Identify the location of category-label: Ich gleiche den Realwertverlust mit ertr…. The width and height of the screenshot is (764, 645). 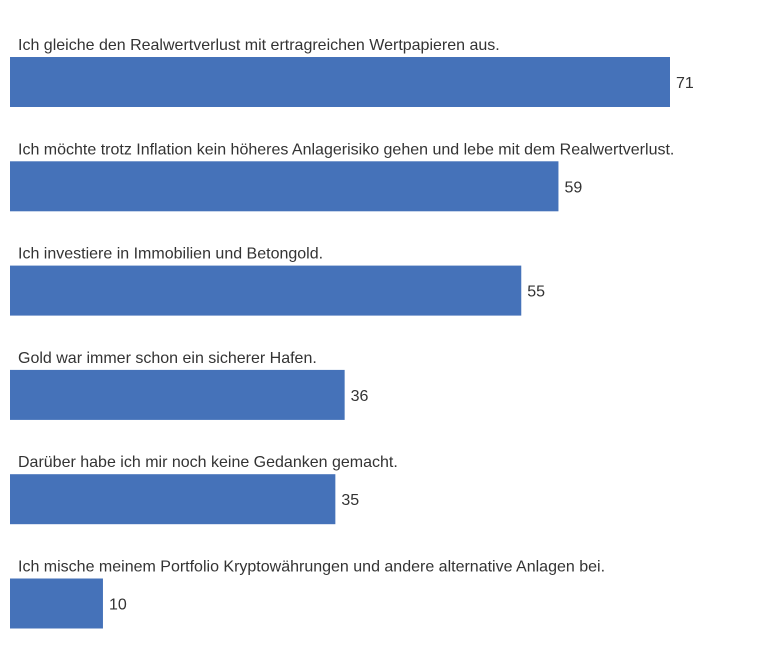
(259, 45).